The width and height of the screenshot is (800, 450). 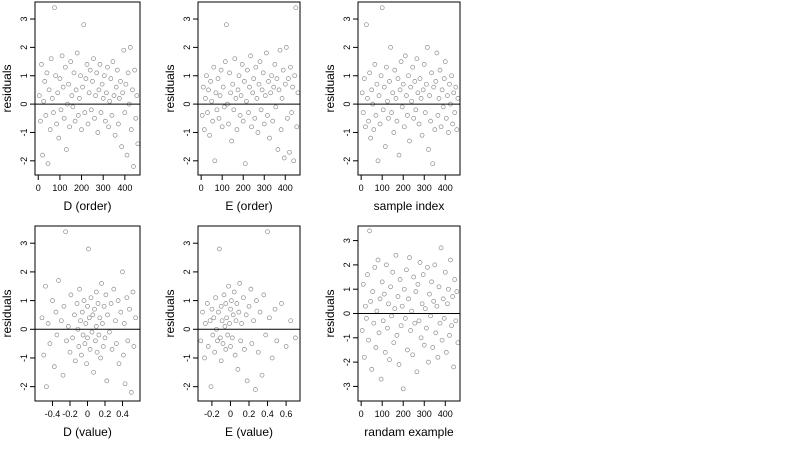 What do you see at coordinates (122, 414) in the screenshot?
I see `x-tick-label: 0.4` at bounding box center [122, 414].